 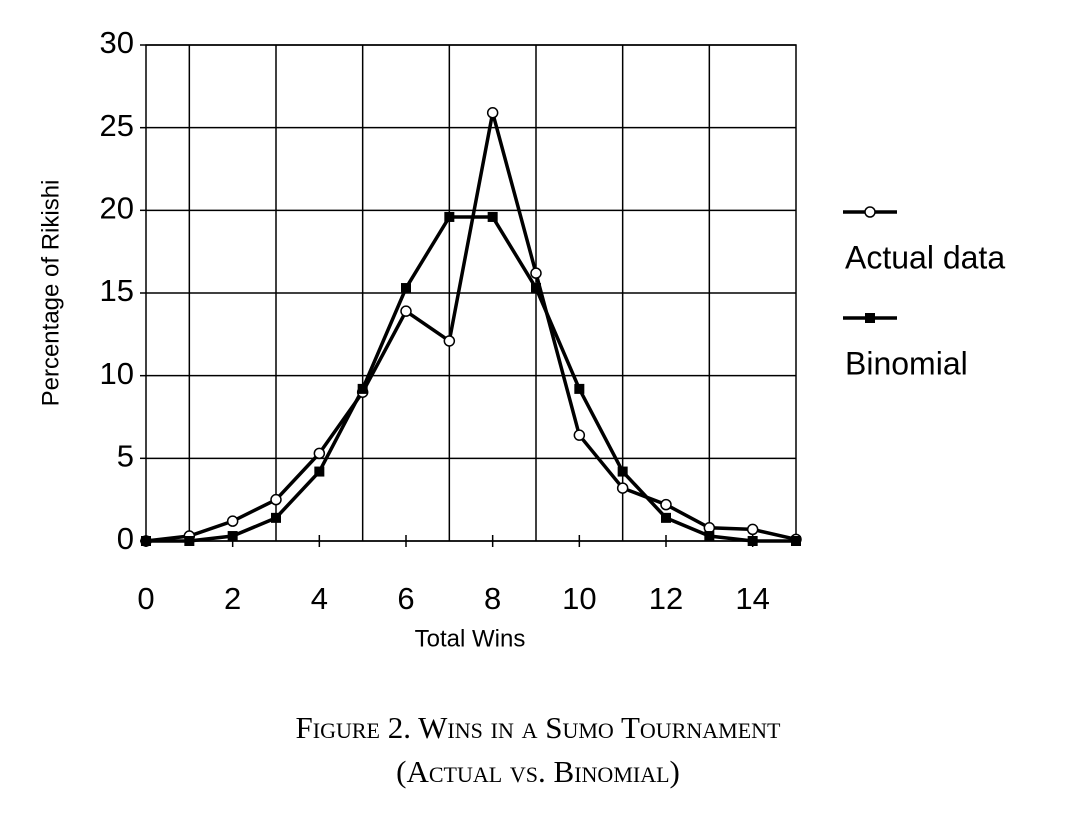 I want to click on x-tick-label: 0, so click(x=145, y=598).